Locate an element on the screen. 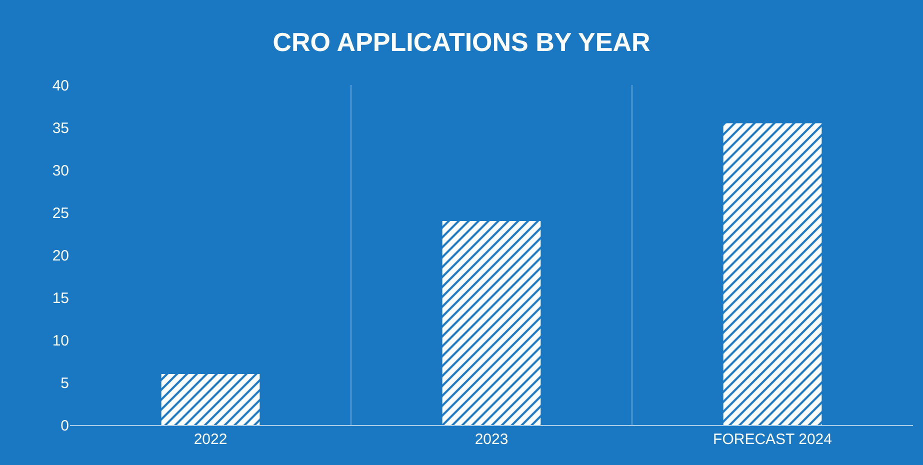  y-tick-label: 15 is located at coordinates (60, 298).